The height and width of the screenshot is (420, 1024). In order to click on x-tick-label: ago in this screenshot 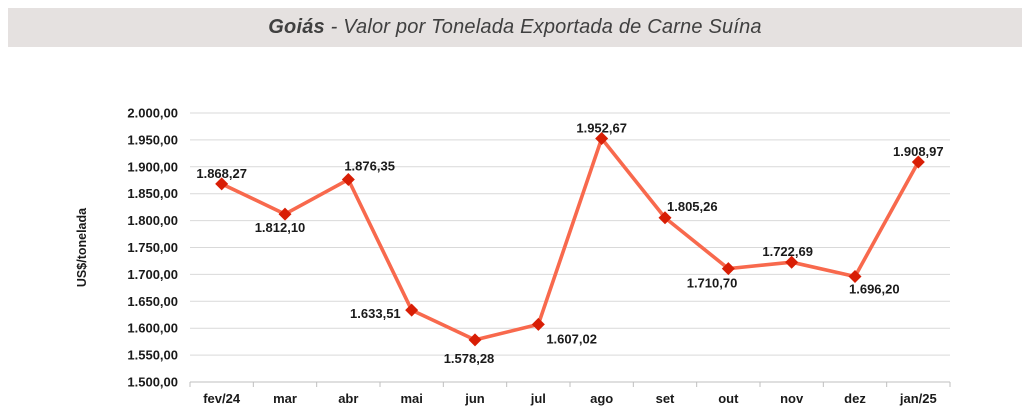, I will do `click(601, 398)`.